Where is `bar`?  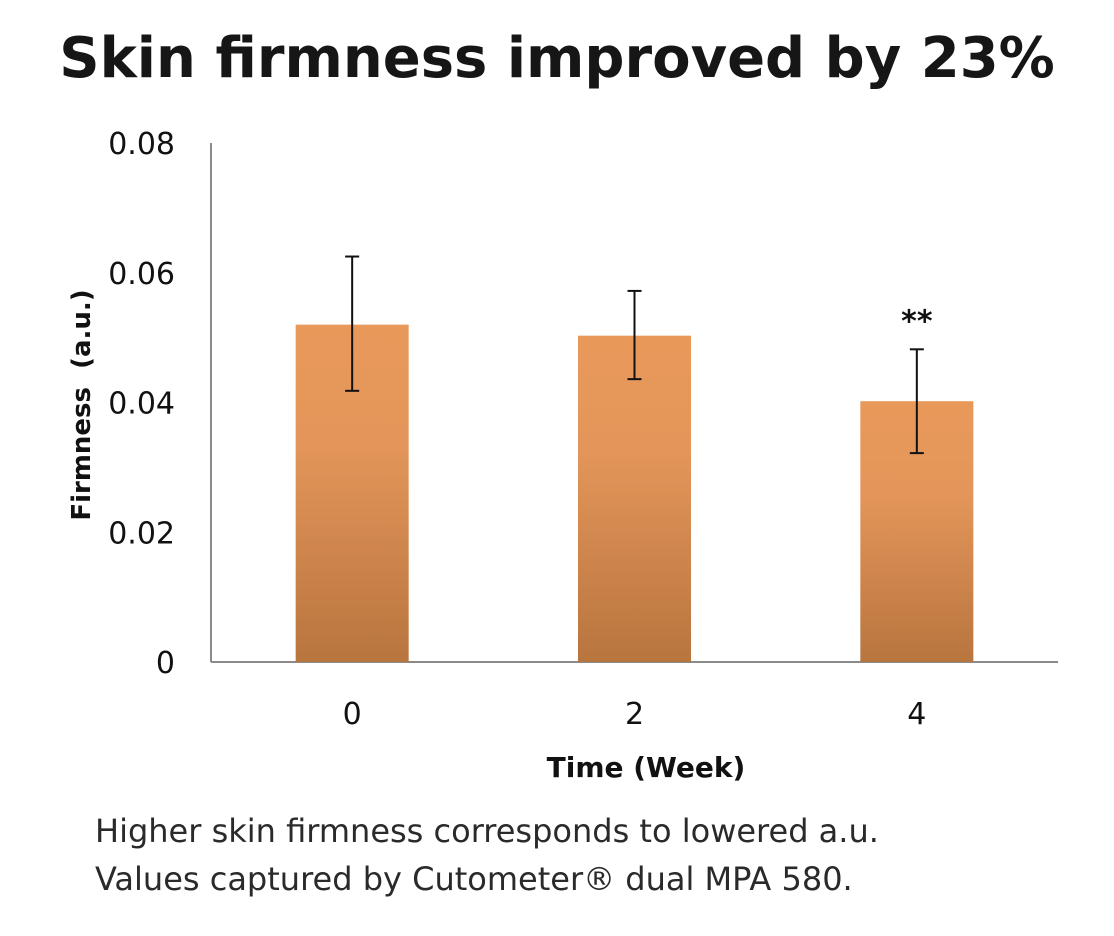
bar is located at coordinates (634, 498).